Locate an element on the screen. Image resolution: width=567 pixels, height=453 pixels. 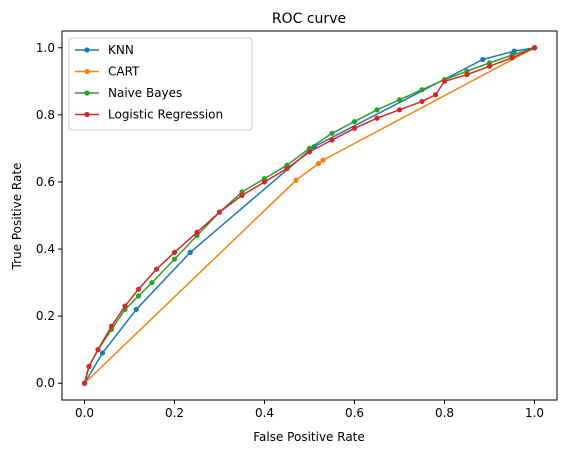
x-tick-label: 0.8 is located at coordinates (444, 413).